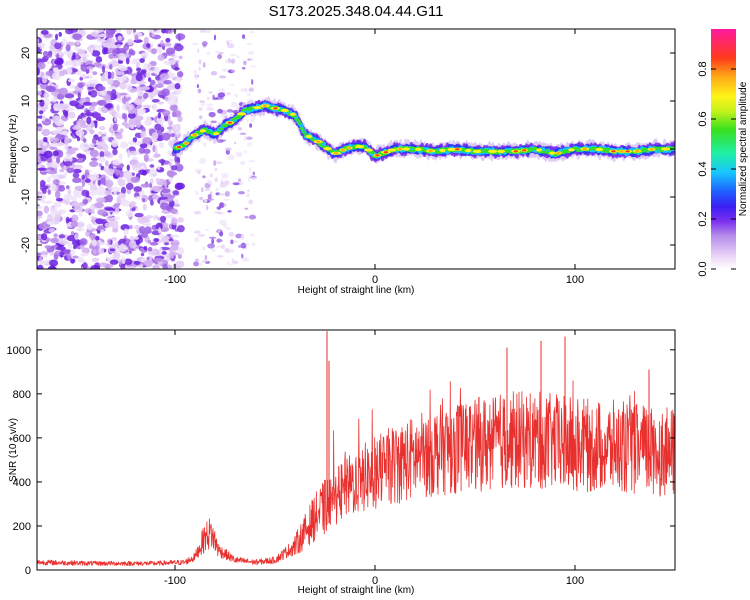 The image size is (750, 600). Describe the element at coordinates (26, 53) in the screenshot. I see `y-tick-label: 20` at that location.